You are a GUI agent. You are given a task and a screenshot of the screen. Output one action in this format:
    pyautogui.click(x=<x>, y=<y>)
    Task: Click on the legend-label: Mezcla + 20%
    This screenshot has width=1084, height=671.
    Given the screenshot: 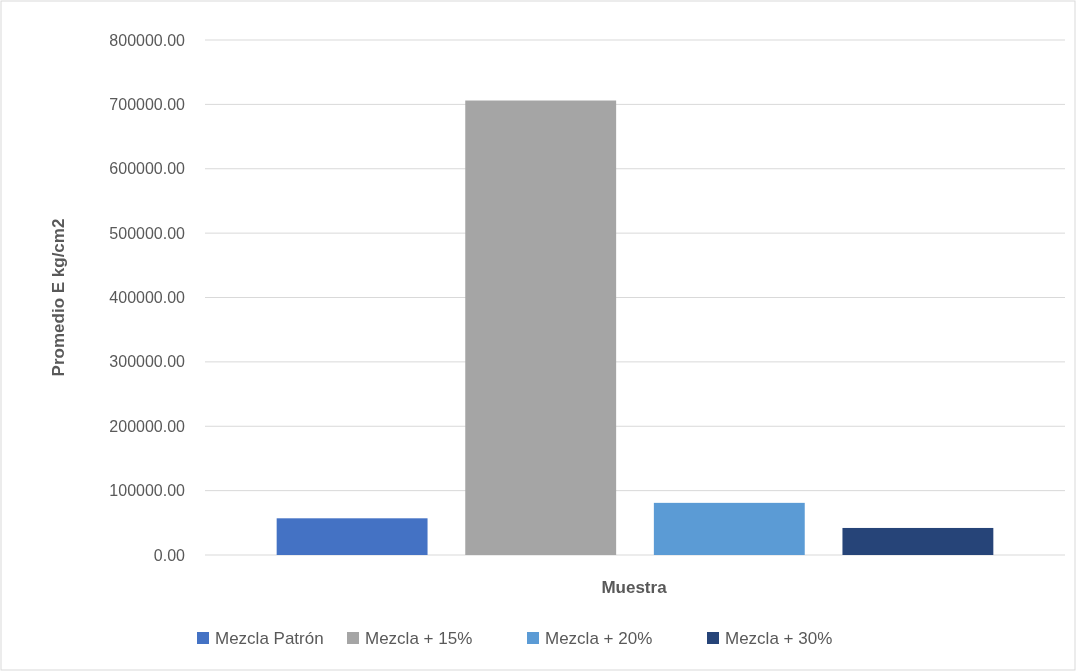 What is the action you would take?
    pyautogui.click(x=599, y=638)
    